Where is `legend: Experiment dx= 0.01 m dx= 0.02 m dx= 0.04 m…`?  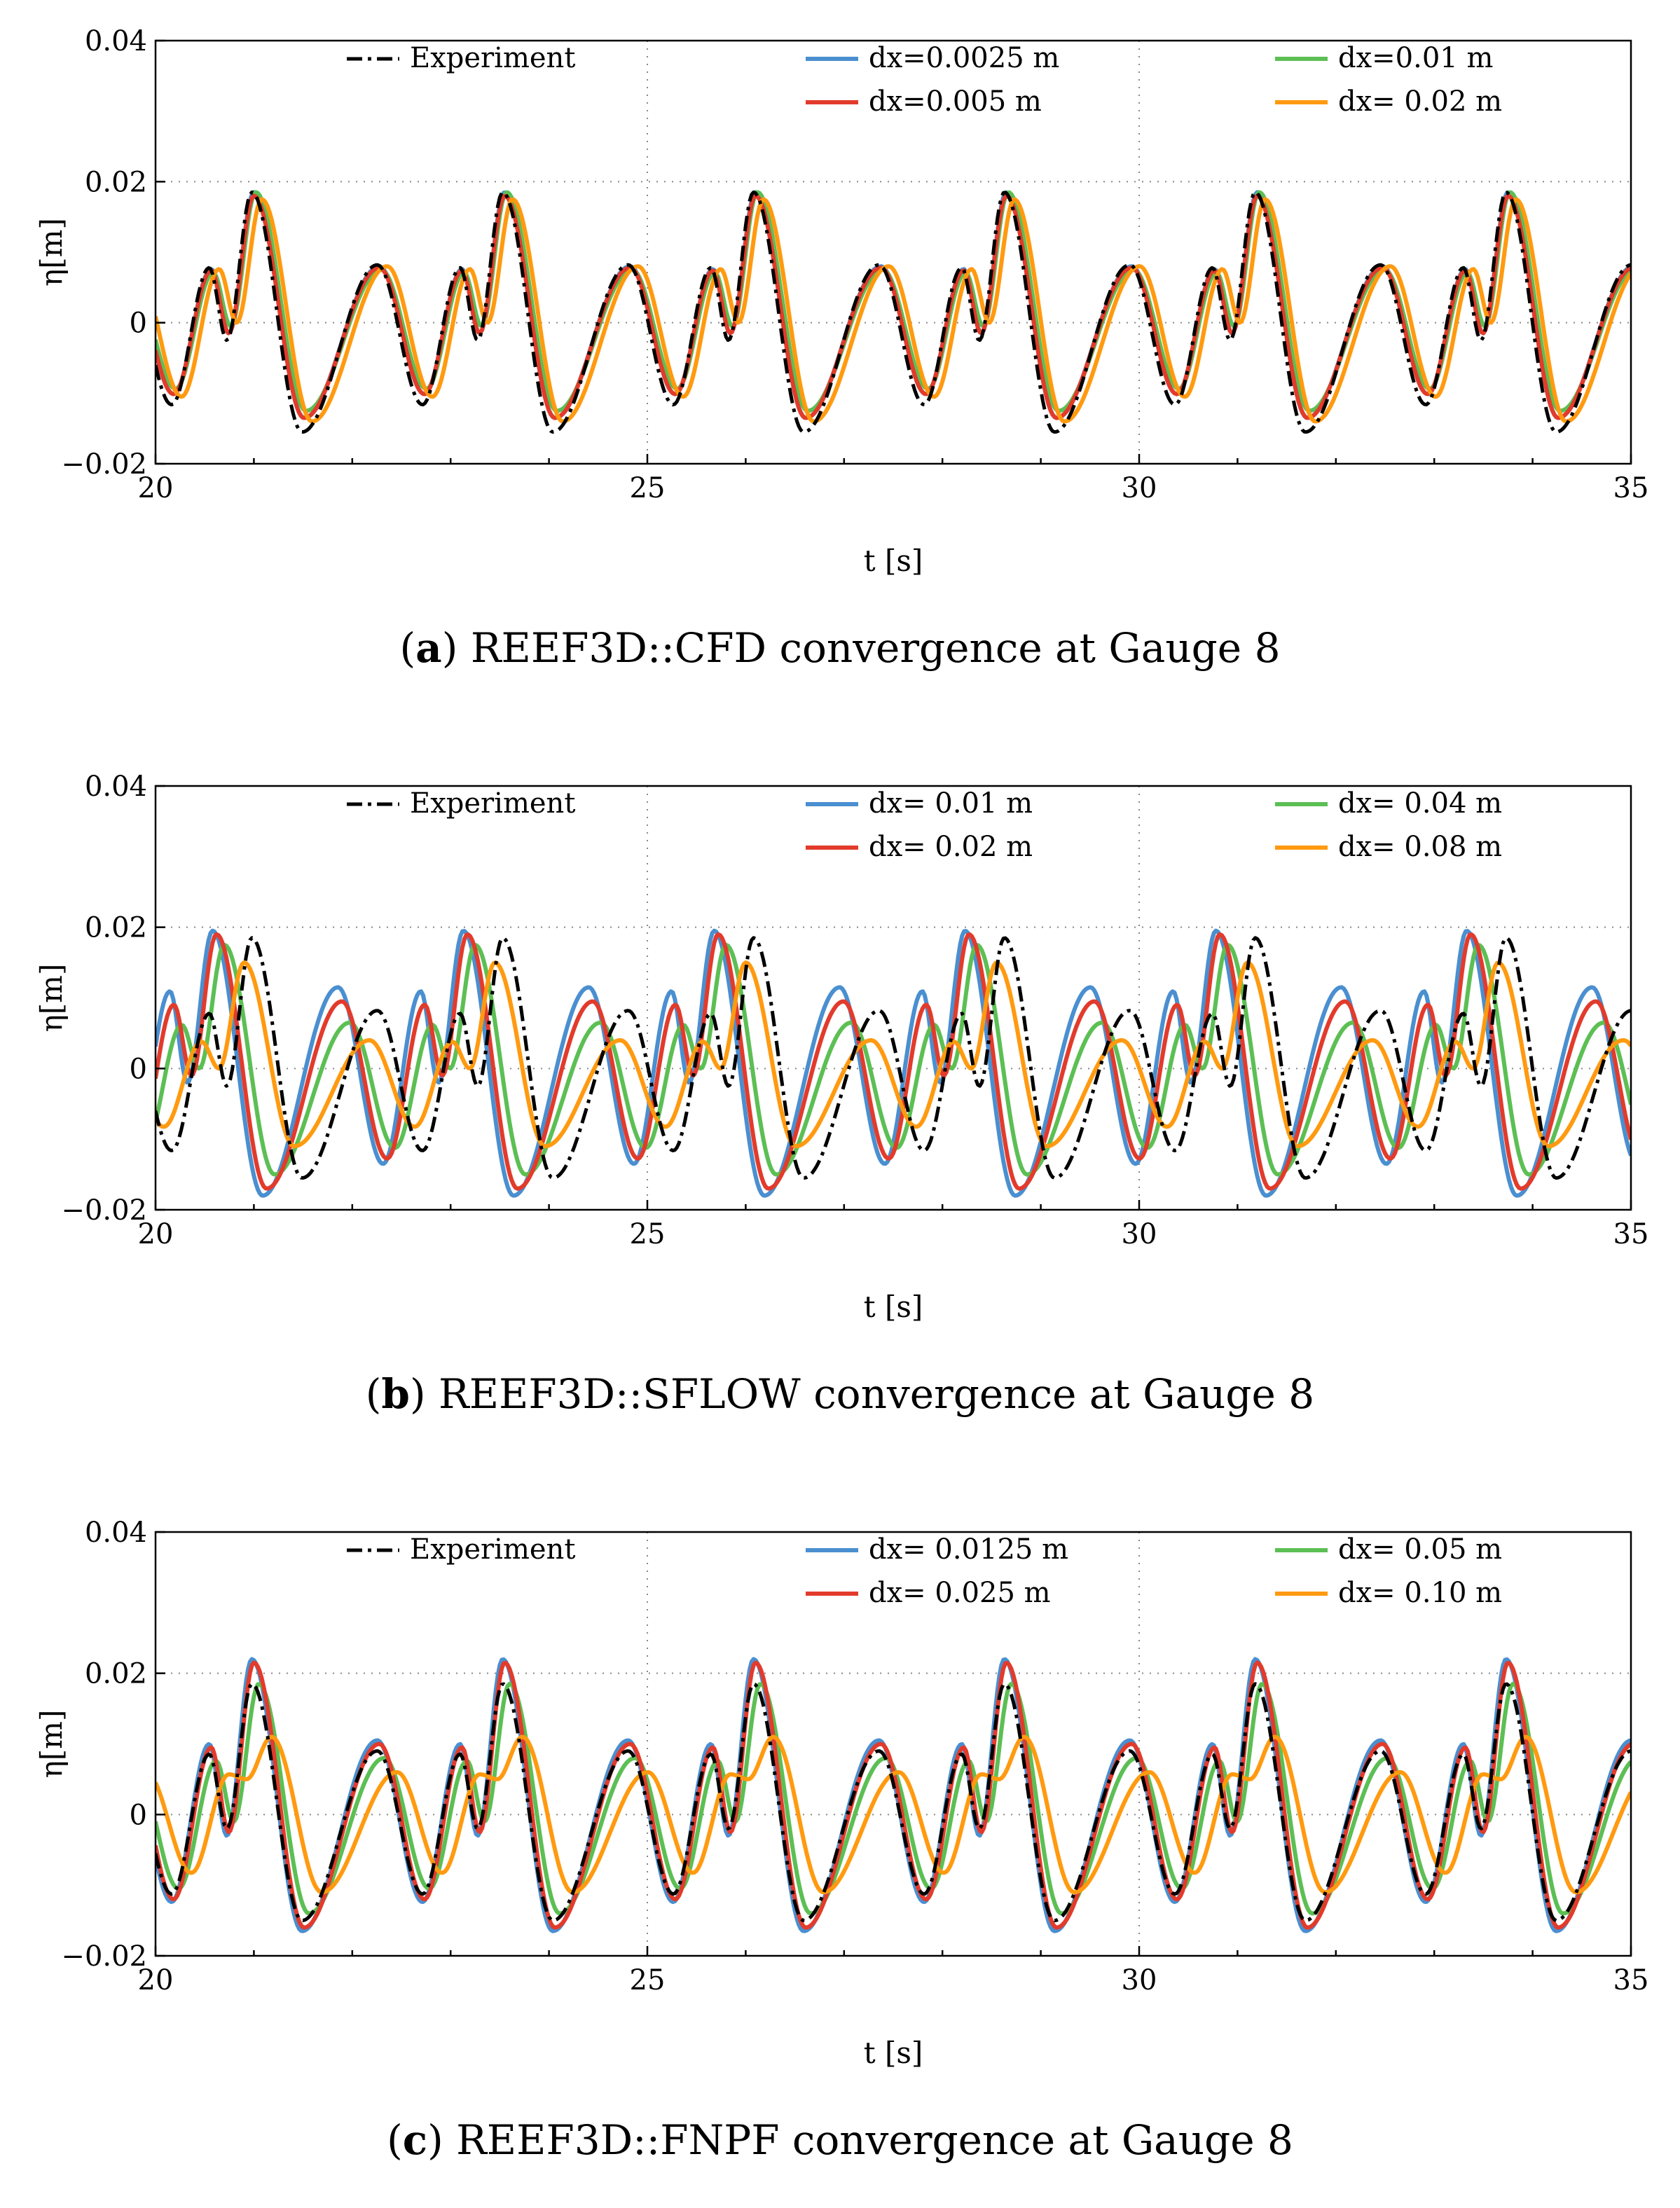 legend: Experiment dx= 0.01 m dx= 0.02 m dx= 0.04 m… is located at coordinates (924, 825).